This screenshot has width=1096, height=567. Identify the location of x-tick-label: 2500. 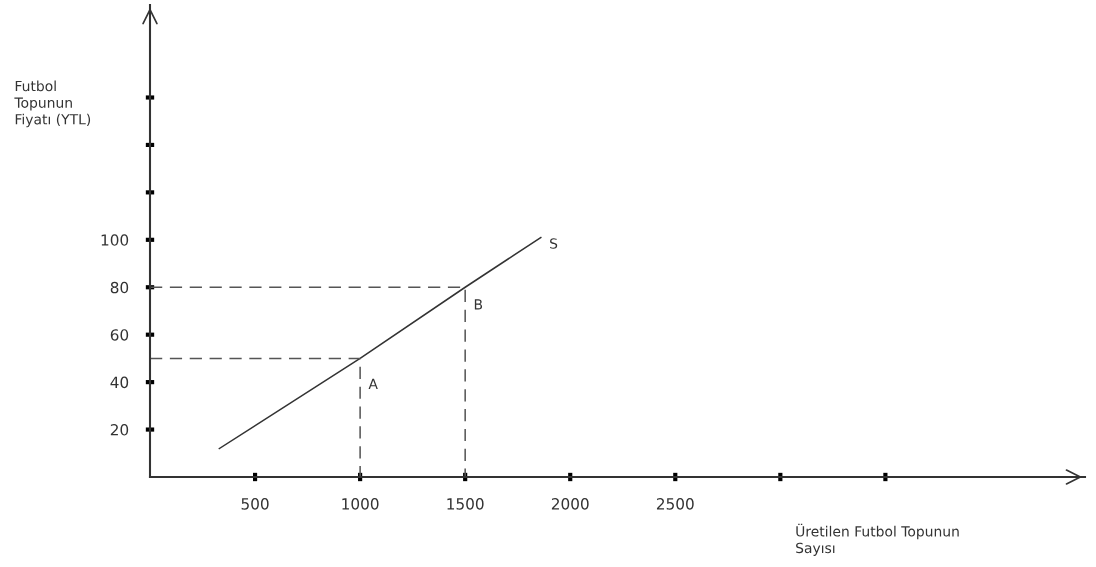
(675, 504).